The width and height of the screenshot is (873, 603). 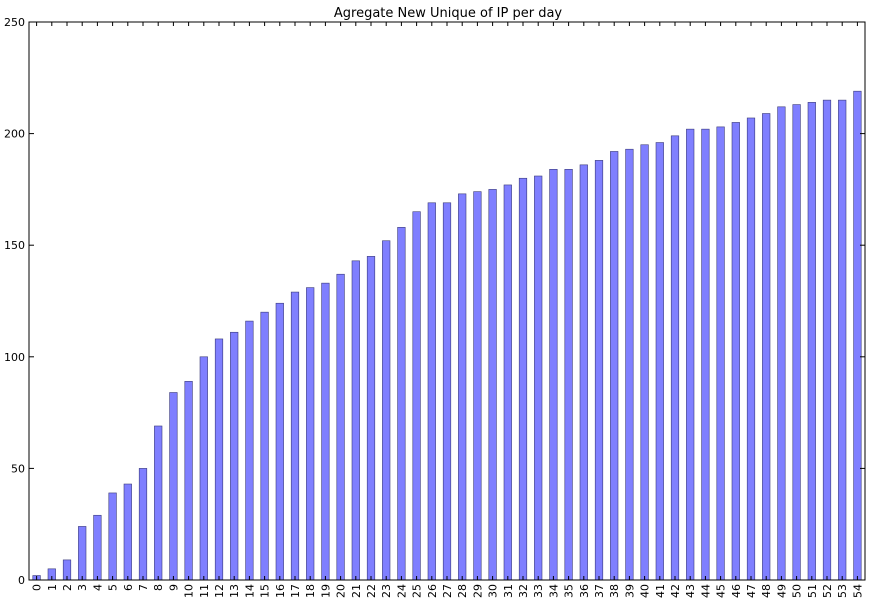 What do you see at coordinates (189, 591) in the screenshot?
I see `x-tick-label-10: 10` at bounding box center [189, 591].